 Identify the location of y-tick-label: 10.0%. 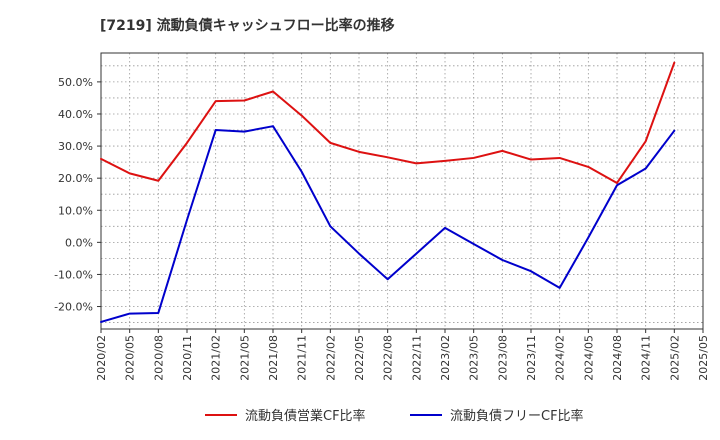
(75, 210).